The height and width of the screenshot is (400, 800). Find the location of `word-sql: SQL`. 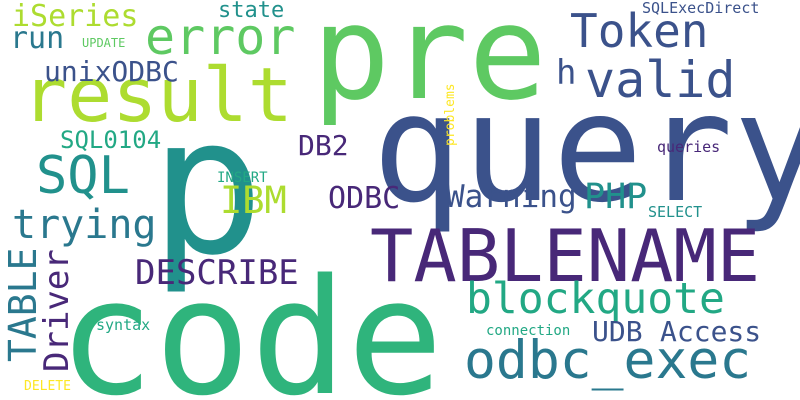

word-sql: SQL is located at coordinates (83, 176).